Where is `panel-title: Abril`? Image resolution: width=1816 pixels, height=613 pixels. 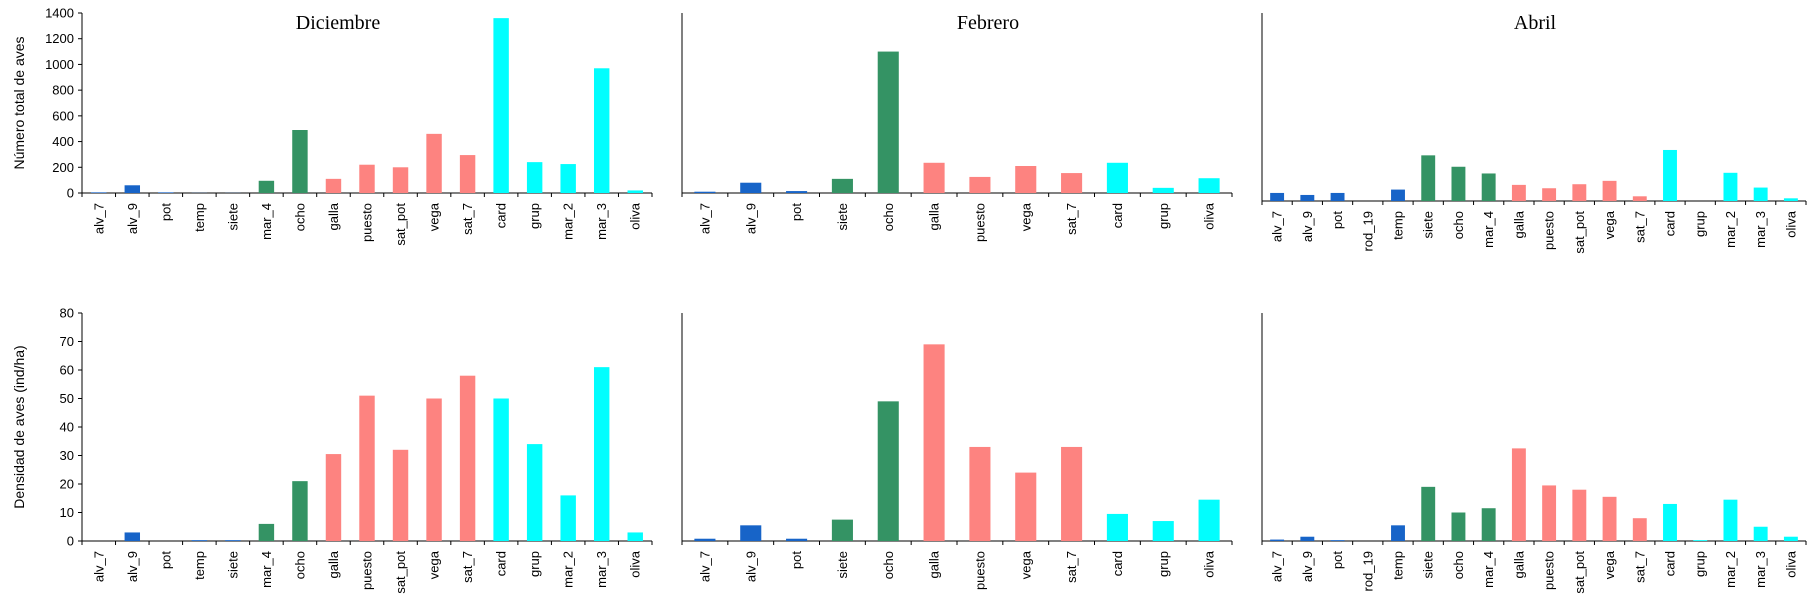
panel-title: Abril is located at coordinates (1535, 23).